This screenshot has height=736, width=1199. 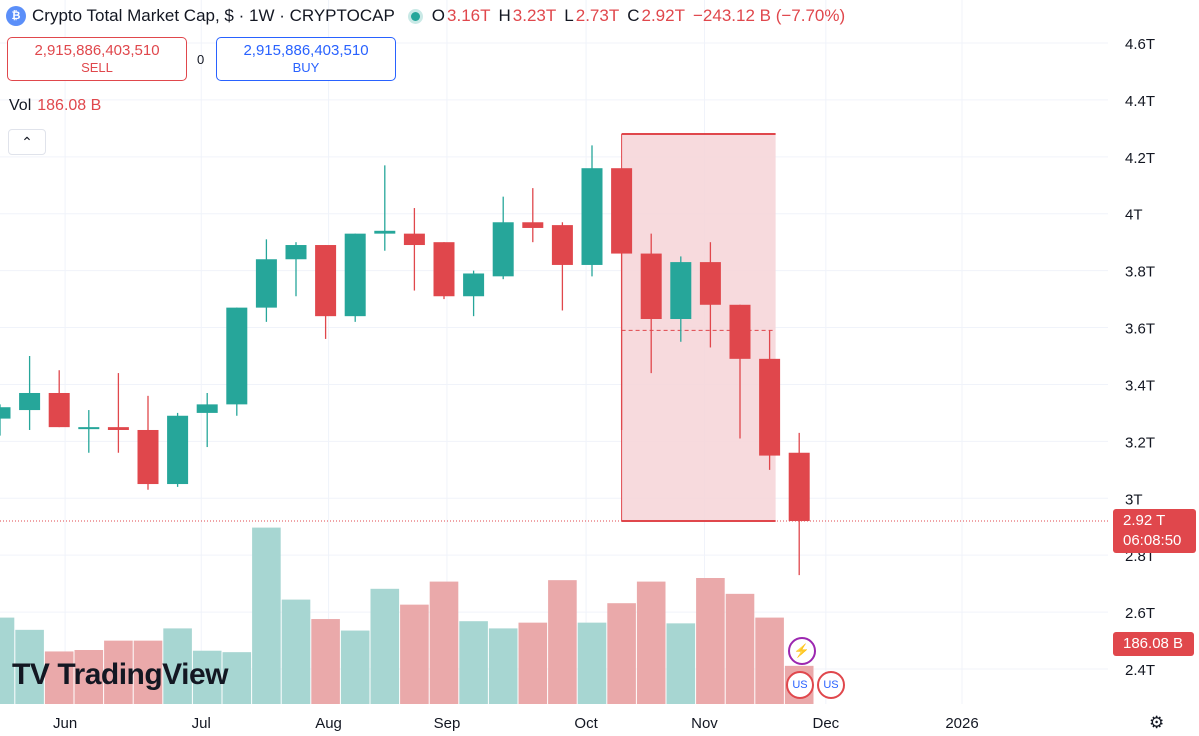 I want to click on x-axis-tick-label: Aug, so click(x=328, y=723).